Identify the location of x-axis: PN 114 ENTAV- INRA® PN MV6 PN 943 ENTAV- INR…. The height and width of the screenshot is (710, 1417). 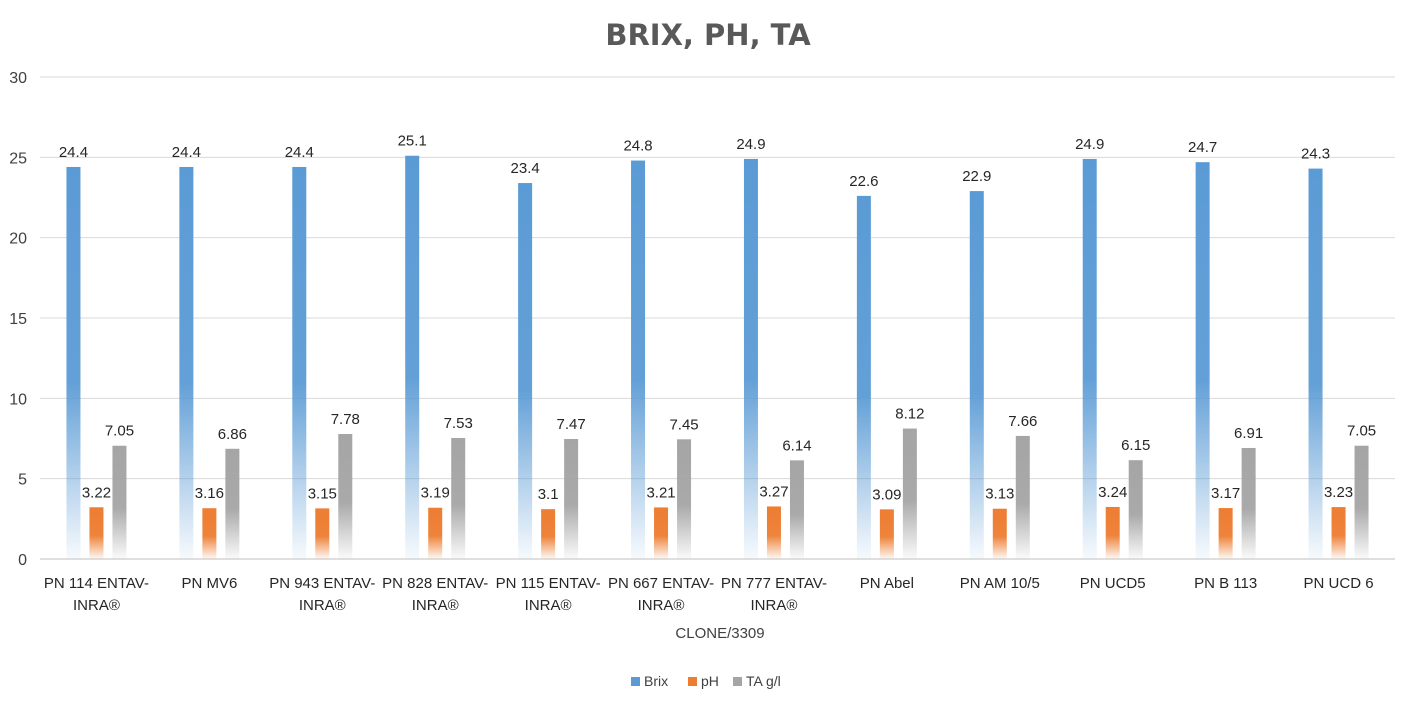
(717, 586).